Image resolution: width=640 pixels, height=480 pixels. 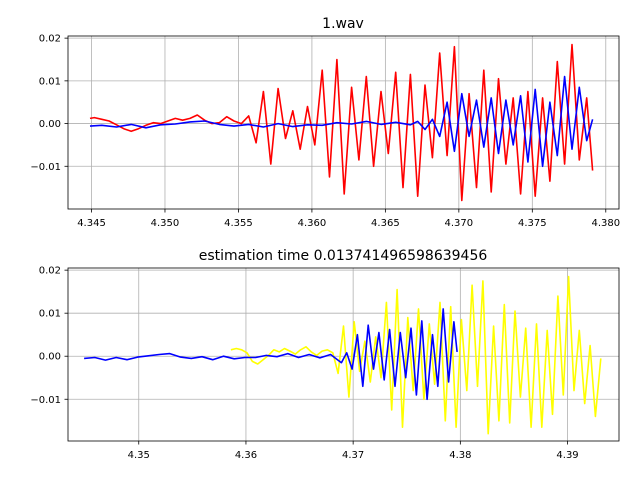 I want to click on x-tick-label: 4.37, so click(x=353, y=455).